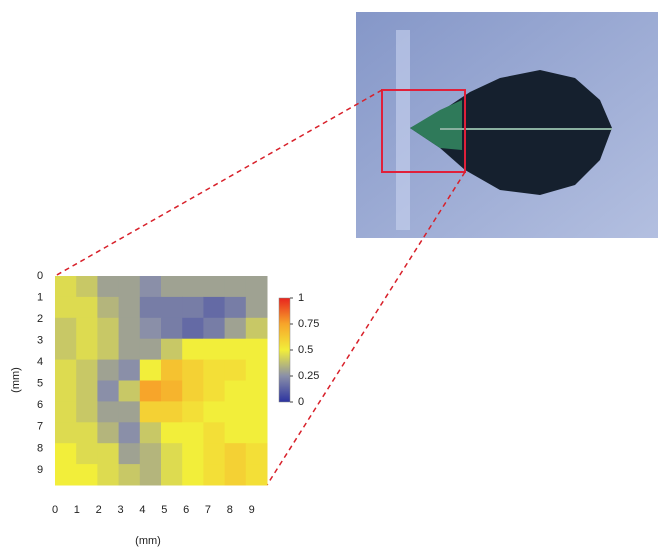 The width and height of the screenshot is (658, 554). I want to click on x-tick-label: 7, so click(208, 510).